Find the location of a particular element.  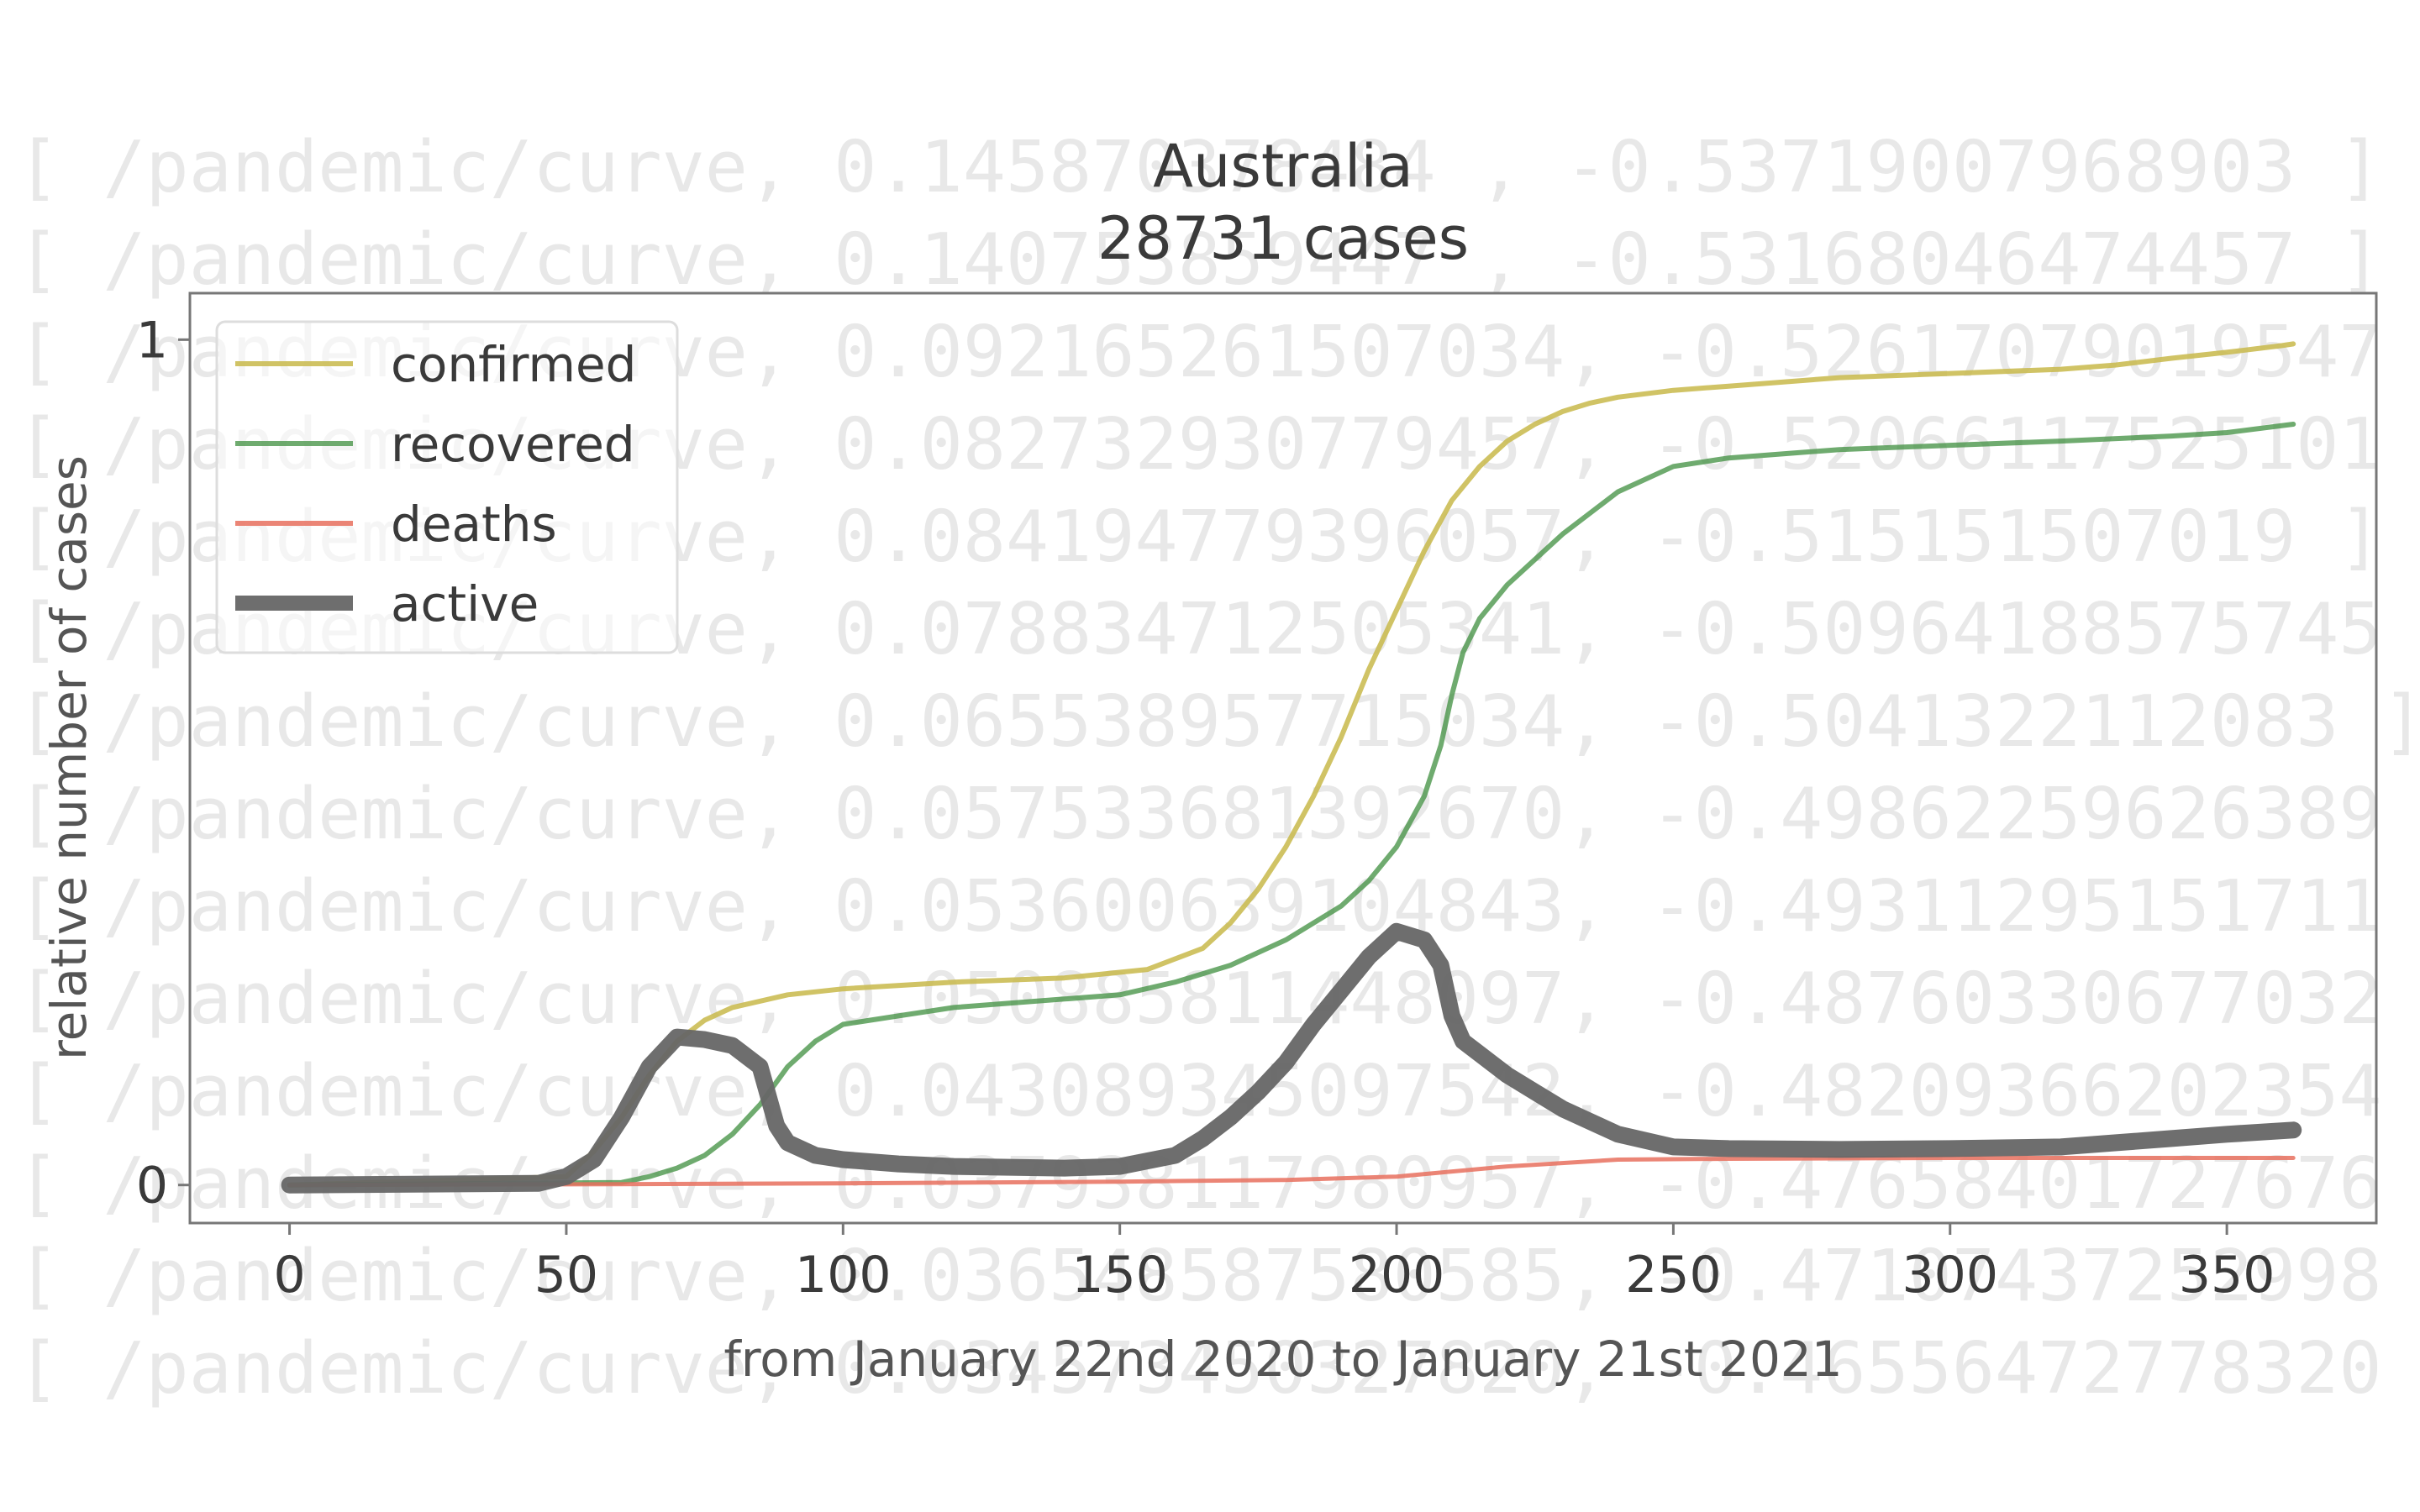

x-tick-label: 200 is located at coordinates (1397, 1275).